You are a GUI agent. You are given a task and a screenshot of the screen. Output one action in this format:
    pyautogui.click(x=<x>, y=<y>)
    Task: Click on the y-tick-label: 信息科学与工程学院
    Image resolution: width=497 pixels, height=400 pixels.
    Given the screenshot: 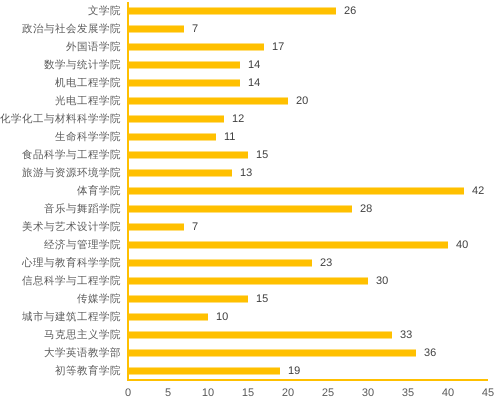 What is the action you would take?
    pyautogui.click(x=71, y=280)
    